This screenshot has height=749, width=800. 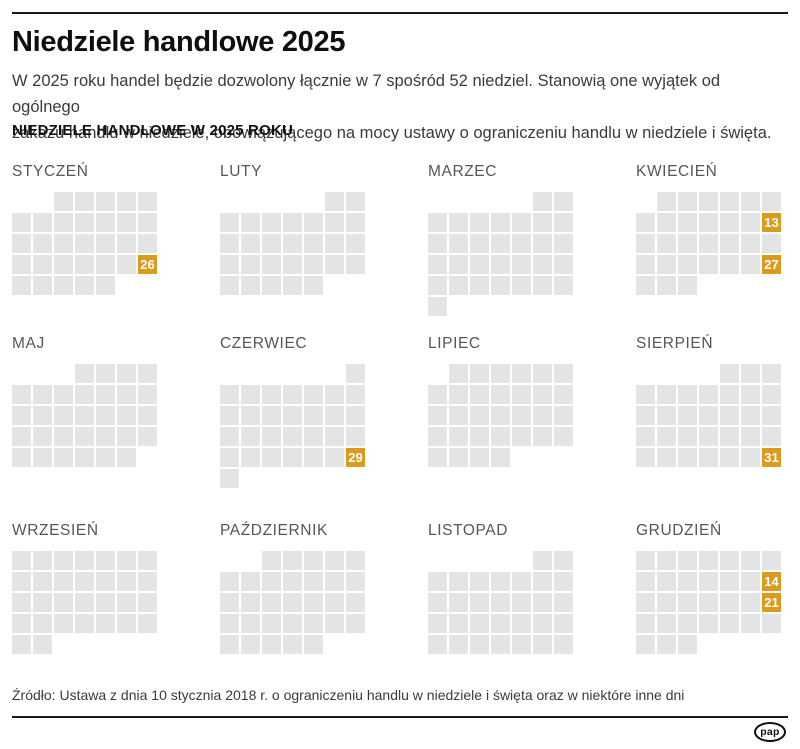 I want to click on month-grid-luty, so click(x=292, y=243).